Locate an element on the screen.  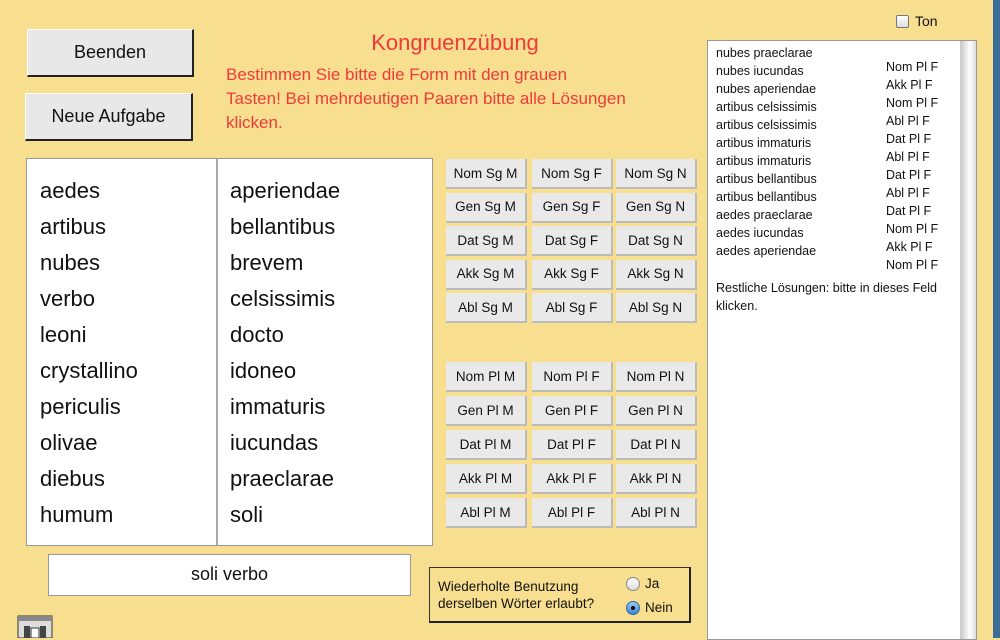
solution-row: artibus bellantibus Abl Pl F is located at coordinates (823, 186).